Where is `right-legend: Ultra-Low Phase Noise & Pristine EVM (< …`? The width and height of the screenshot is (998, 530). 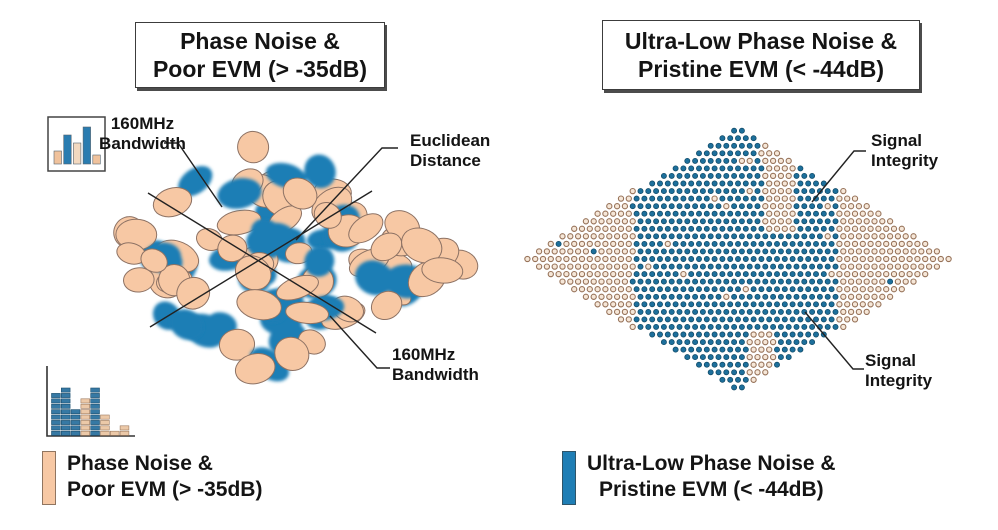
right-legend: Ultra-Low Phase Noise & Pristine EVM (< … is located at coordinates (699, 478).